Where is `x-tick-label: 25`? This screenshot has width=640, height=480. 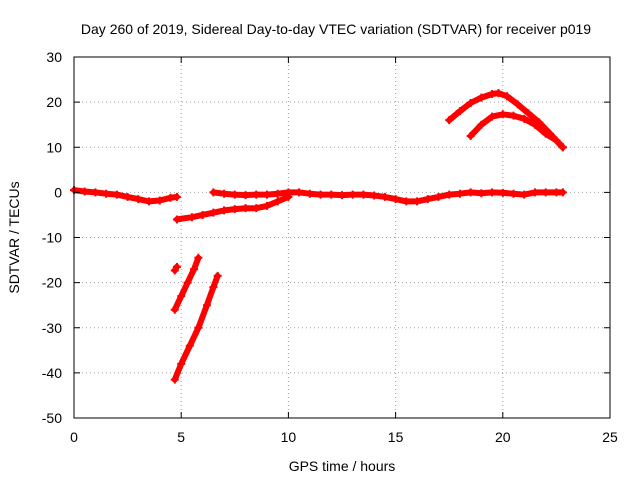 x-tick-label: 25 is located at coordinates (610, 437).